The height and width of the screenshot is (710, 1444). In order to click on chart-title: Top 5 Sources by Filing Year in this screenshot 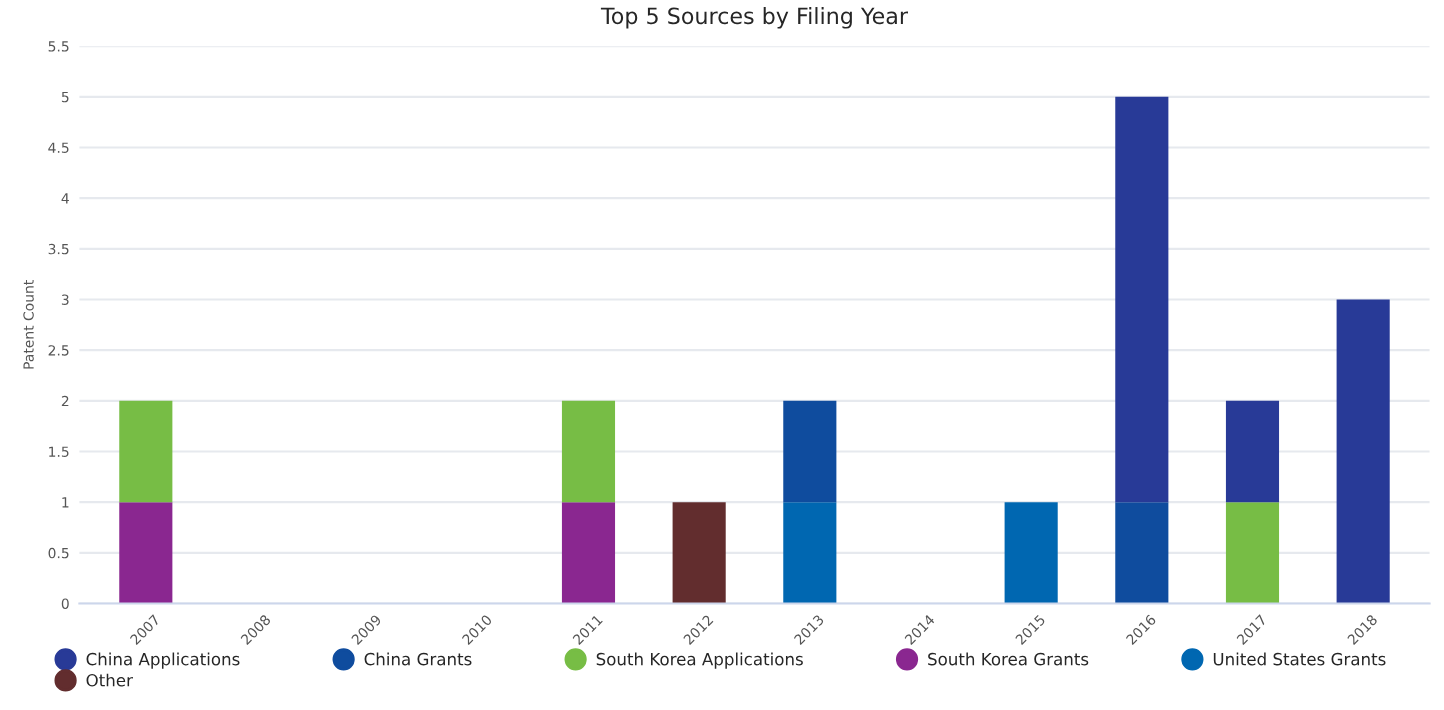, I will do `click(754, 18)`.